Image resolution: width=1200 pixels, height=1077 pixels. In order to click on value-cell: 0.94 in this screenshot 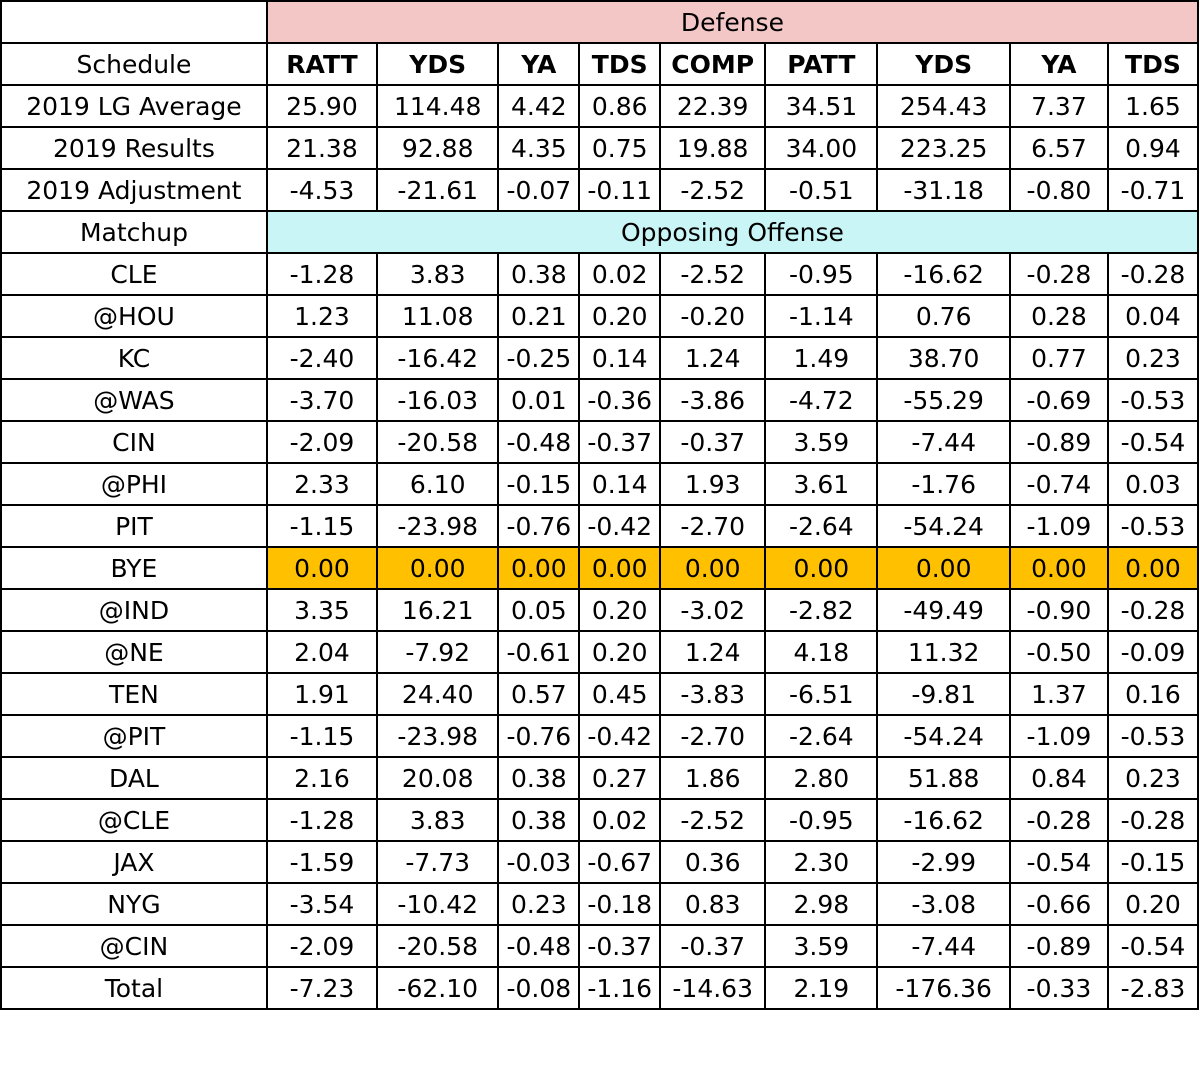, I will do `click(1153, 148)`.